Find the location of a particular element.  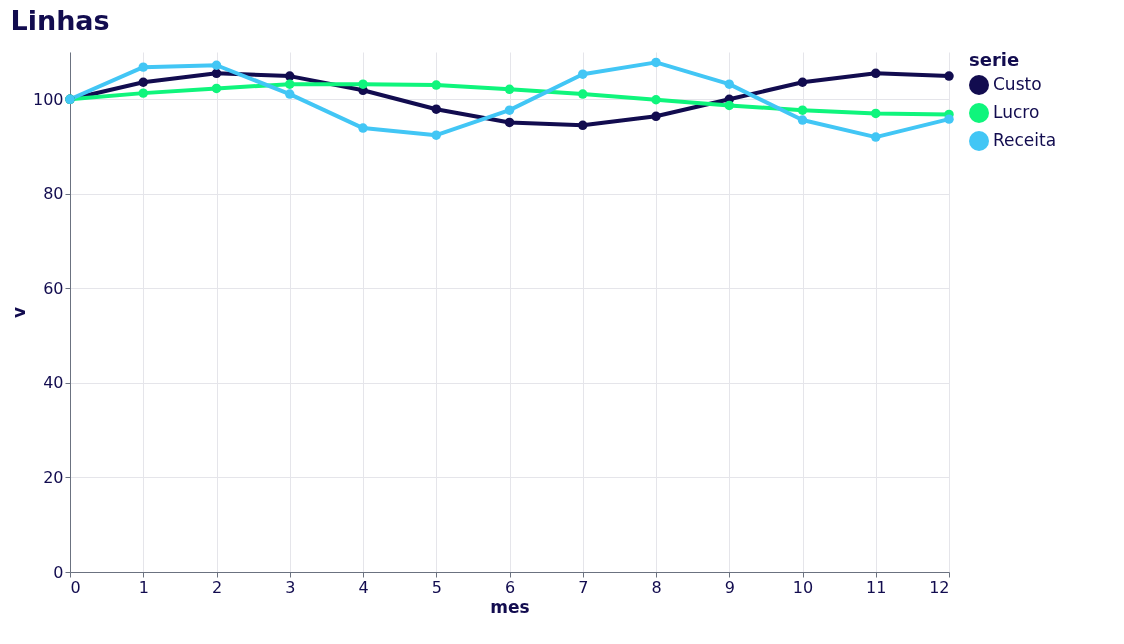

x-tick-label: 9 is located at coordinates (729, 587).